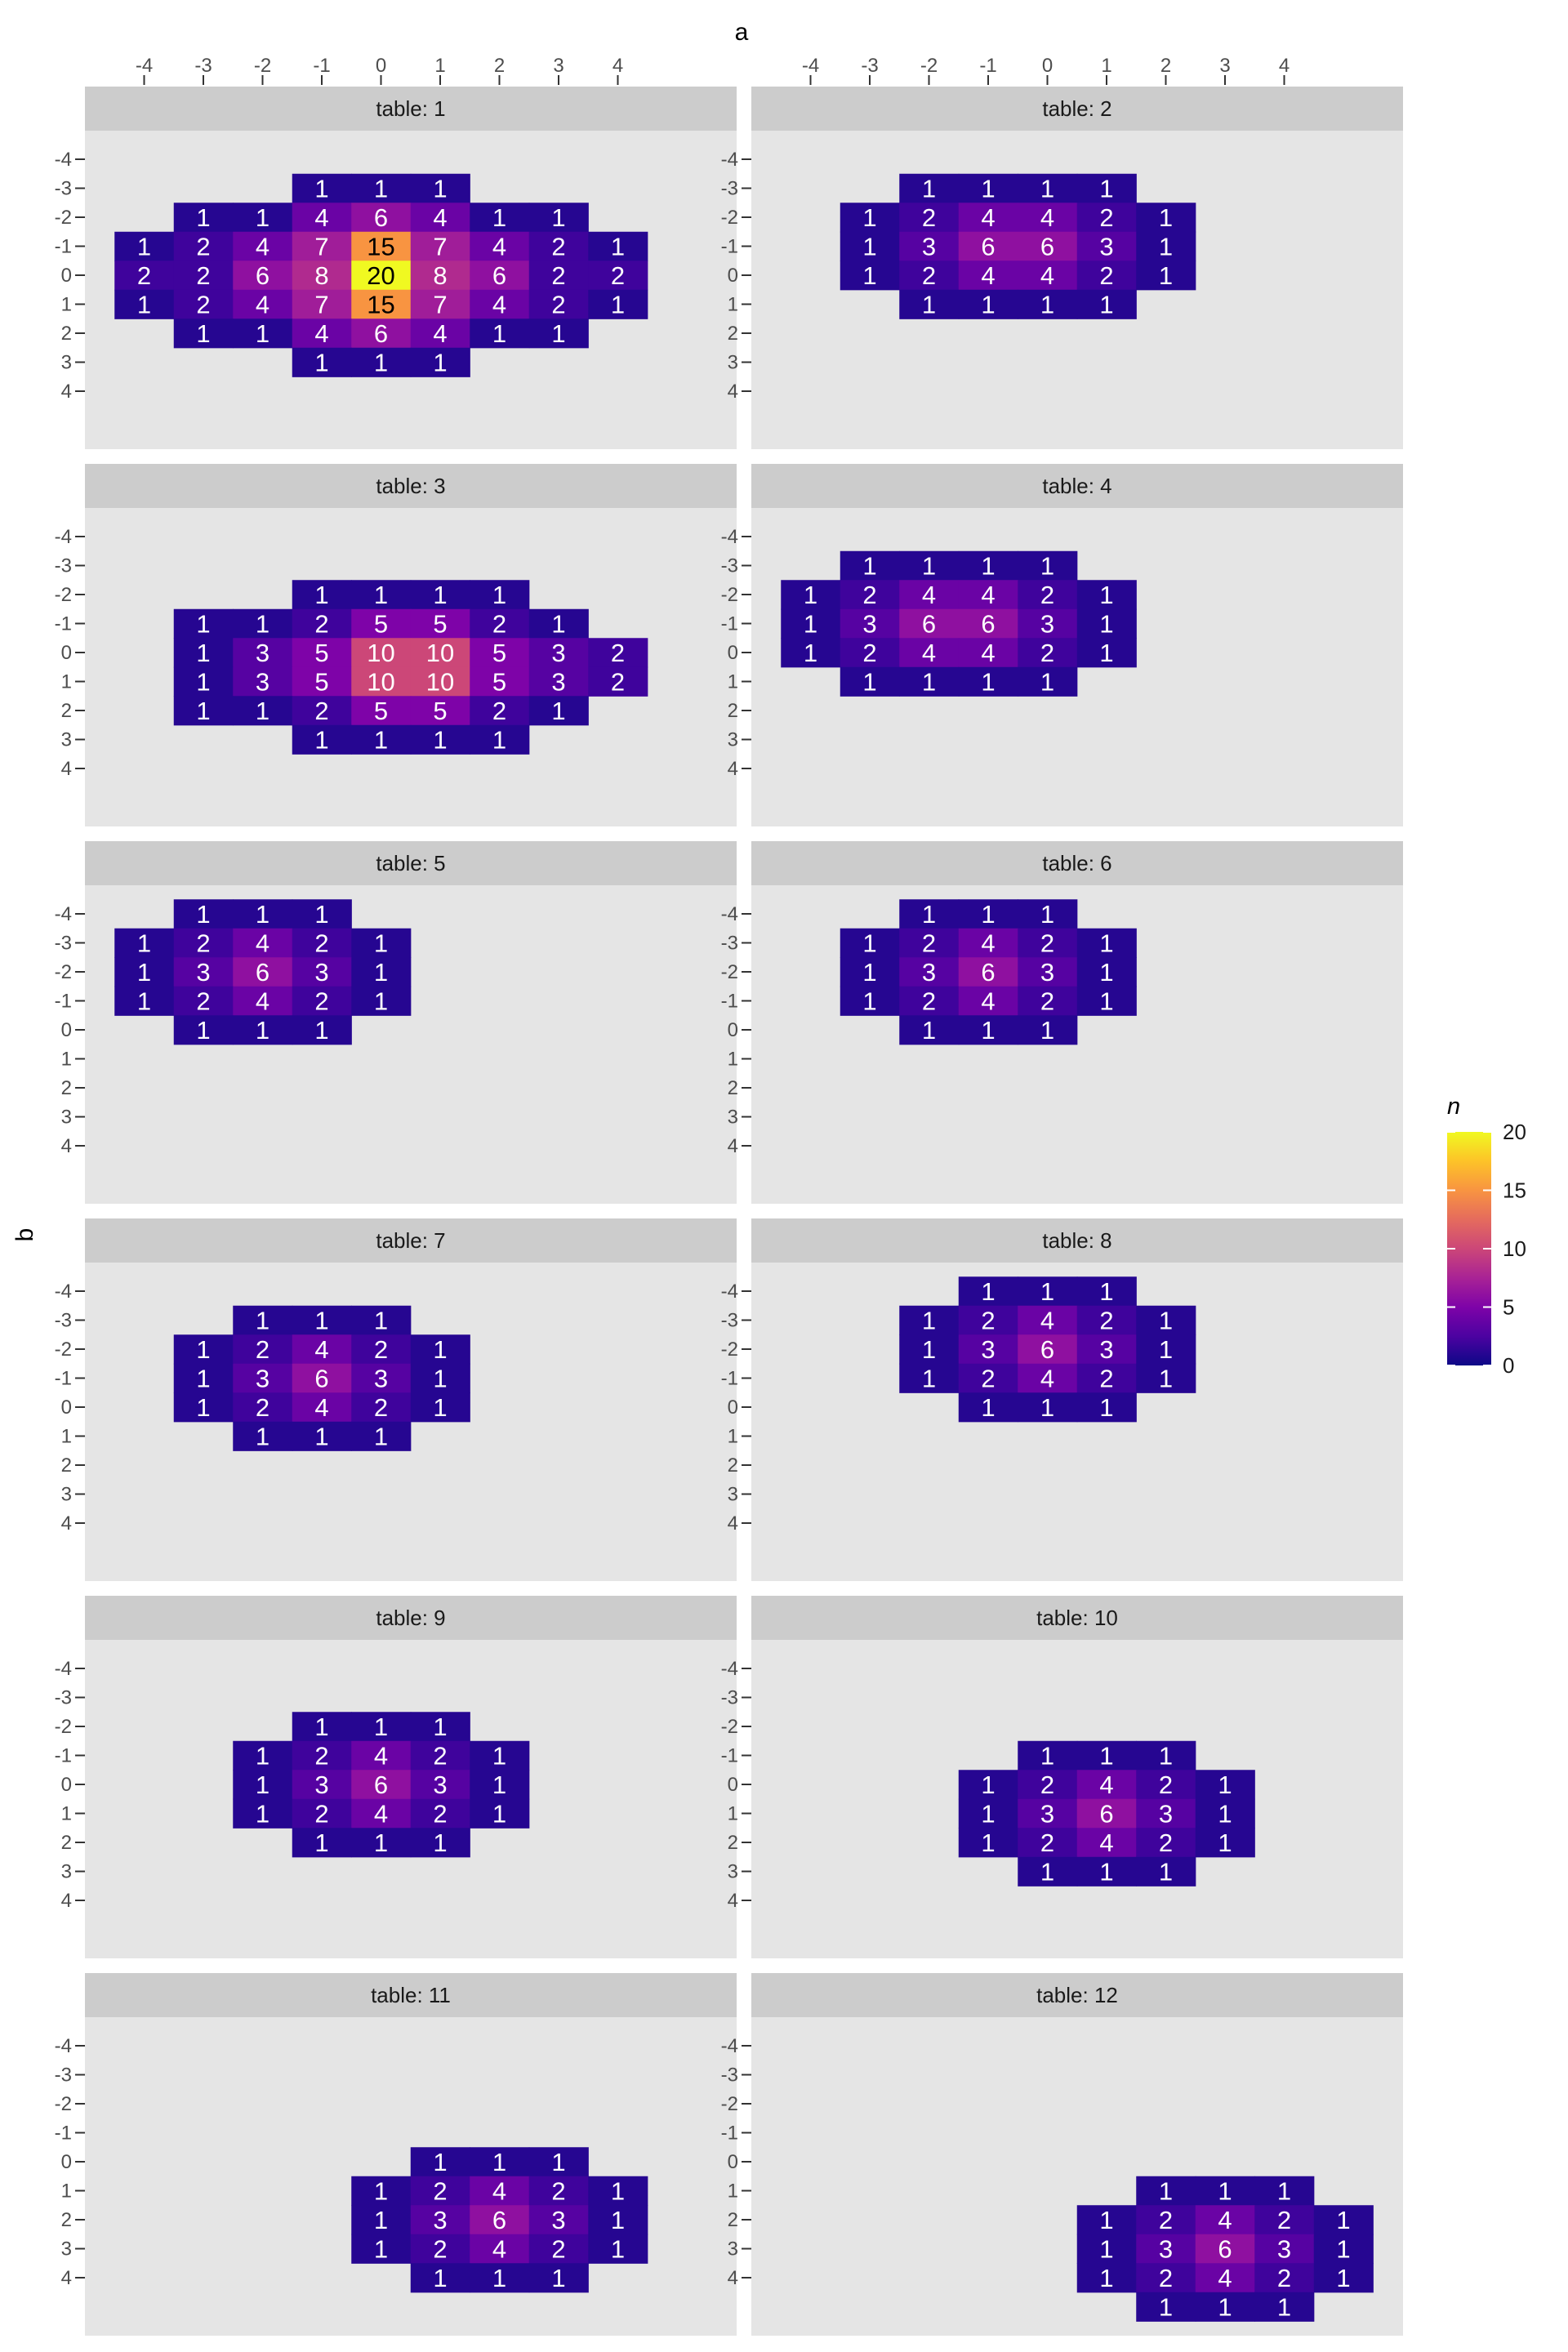 Image resolution: width=1568 pixels, height=2352 pixels. I want to click on tile-layer: 1 1 11 2 4 2 11 3 6 3 11 2 4 2 11 1 1, so click(321, 1378).